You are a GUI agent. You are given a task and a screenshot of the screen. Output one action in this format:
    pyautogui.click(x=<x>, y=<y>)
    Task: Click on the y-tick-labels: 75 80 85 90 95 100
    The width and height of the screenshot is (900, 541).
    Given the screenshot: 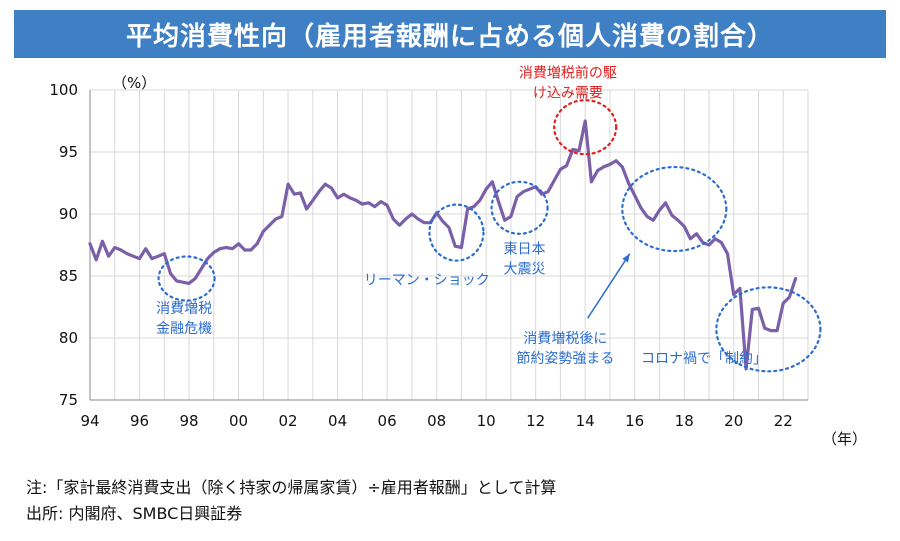 What is the action you would take?
    pyautogui.click(x=63, y=245)
    